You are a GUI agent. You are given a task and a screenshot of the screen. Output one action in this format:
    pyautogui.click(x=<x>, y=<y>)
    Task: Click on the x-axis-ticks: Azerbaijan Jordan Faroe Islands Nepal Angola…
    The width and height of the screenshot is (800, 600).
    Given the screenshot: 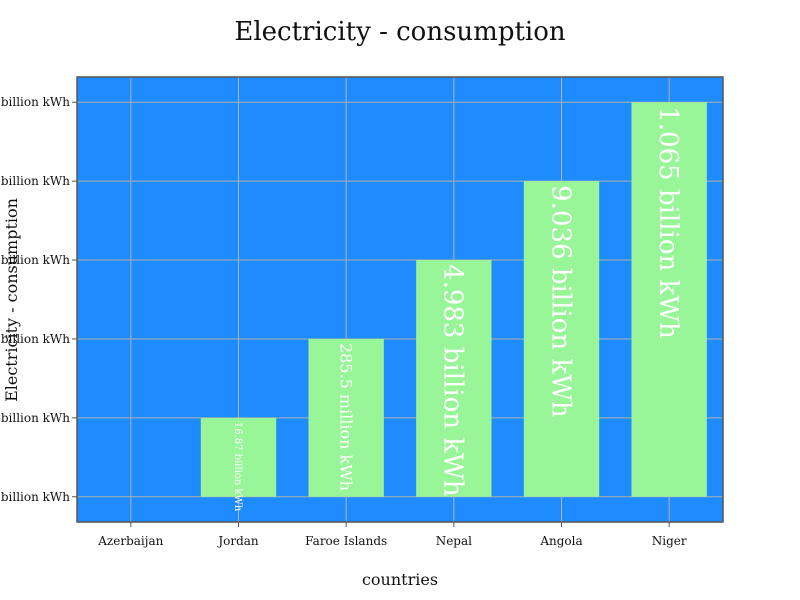 What is the action you would take?
    pyautogui.click(x=392, y=535)
    